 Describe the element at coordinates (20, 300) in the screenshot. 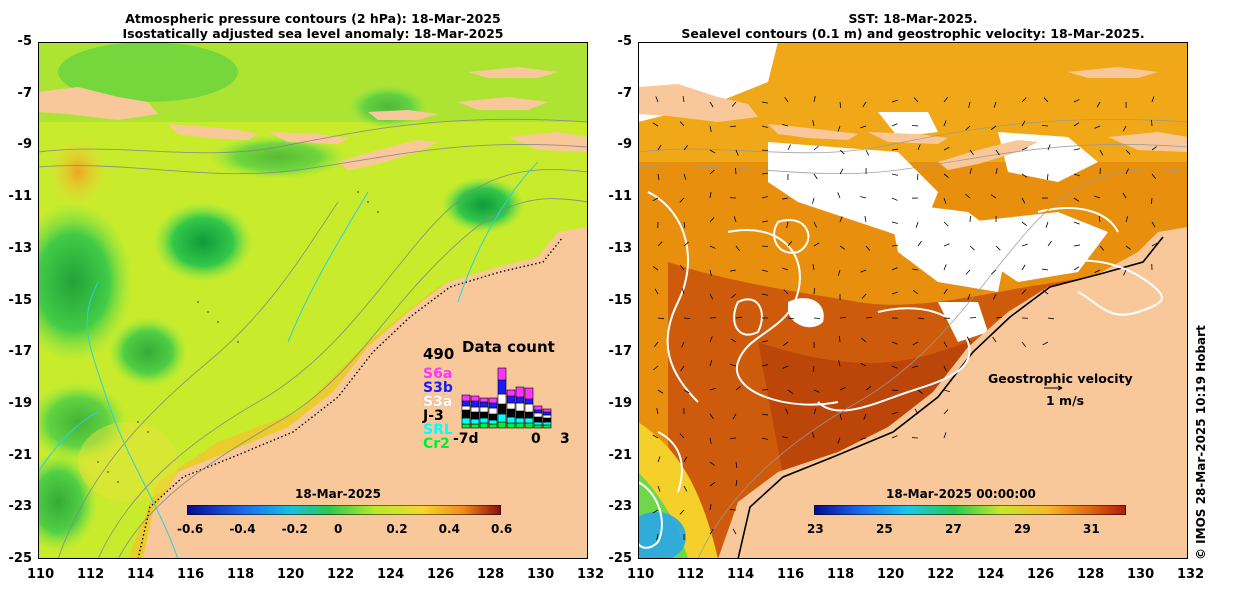

I see `y-tick-label: -15` at that location.